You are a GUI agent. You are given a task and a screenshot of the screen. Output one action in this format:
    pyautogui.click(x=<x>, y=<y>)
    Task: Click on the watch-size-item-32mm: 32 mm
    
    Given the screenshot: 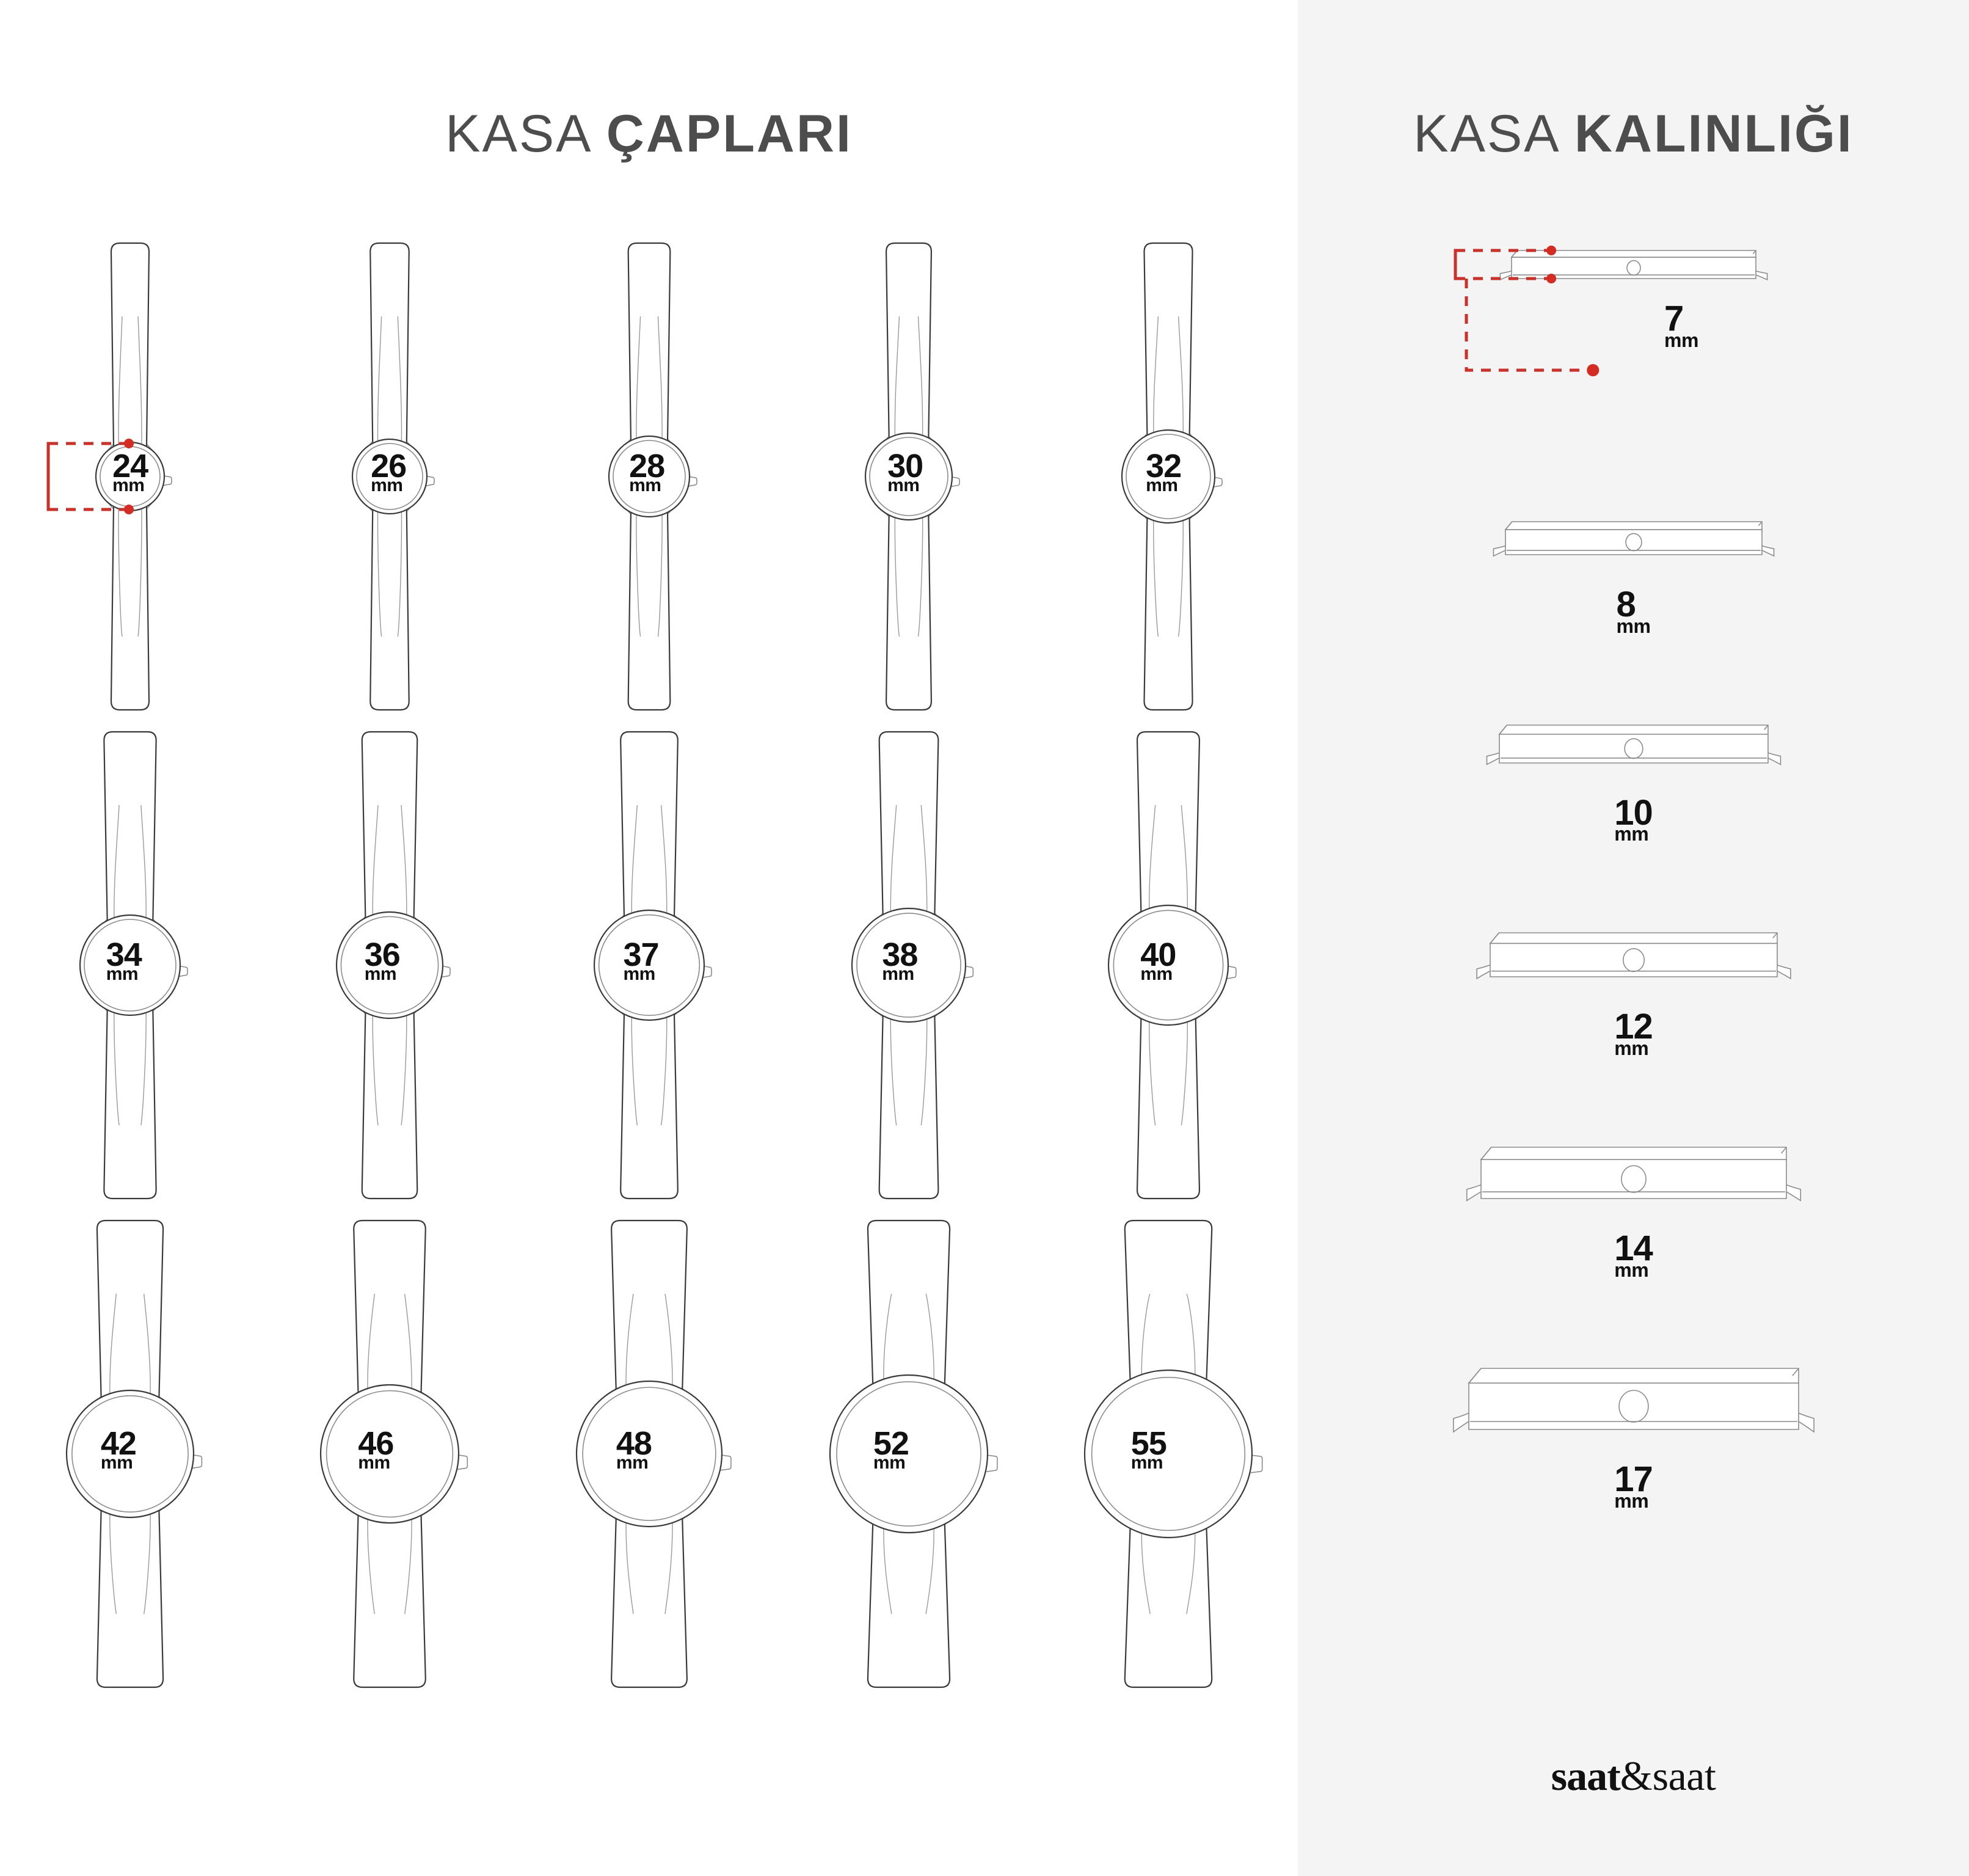 What is the action you would take?
    pyautogui.click(x=1168, y=476)
    